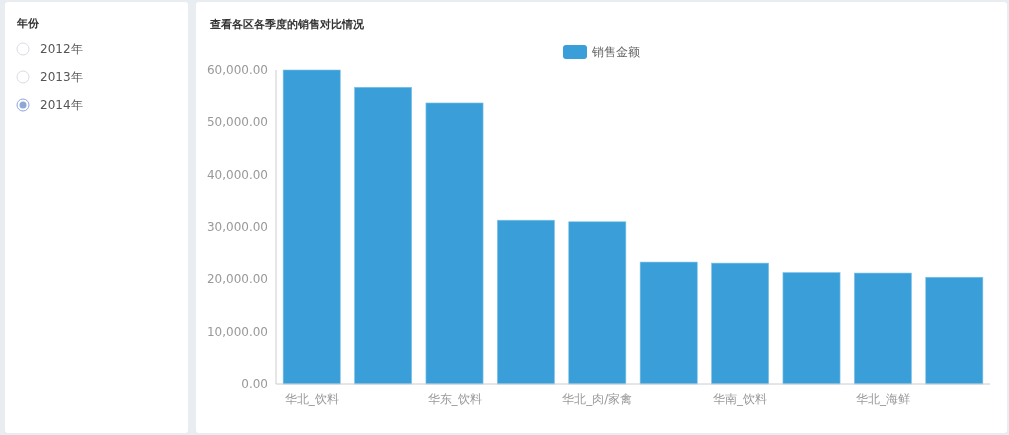  What do you see at coordinates (882, 399) in the screenshot?
I see `x-tick-label: 华北_海鲜` at bounding box center [882, 399].